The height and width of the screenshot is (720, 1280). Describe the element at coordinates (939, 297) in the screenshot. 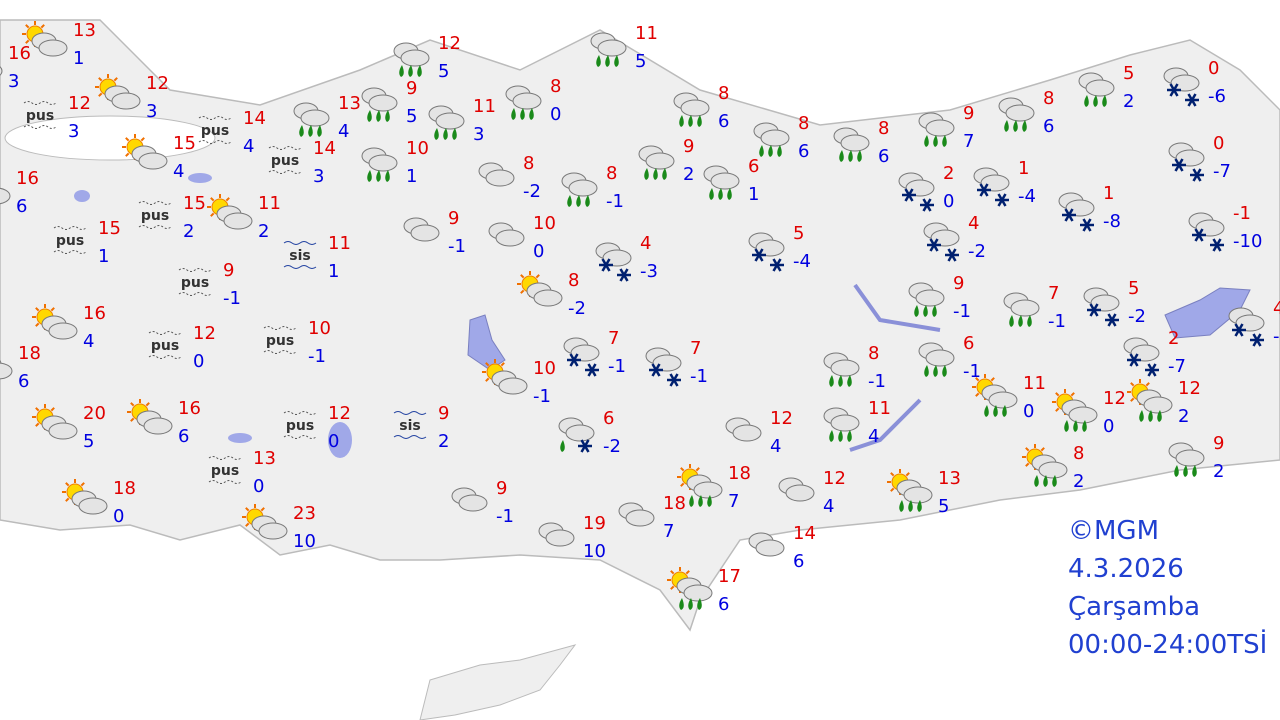

I see `station: 9-1` at that location.